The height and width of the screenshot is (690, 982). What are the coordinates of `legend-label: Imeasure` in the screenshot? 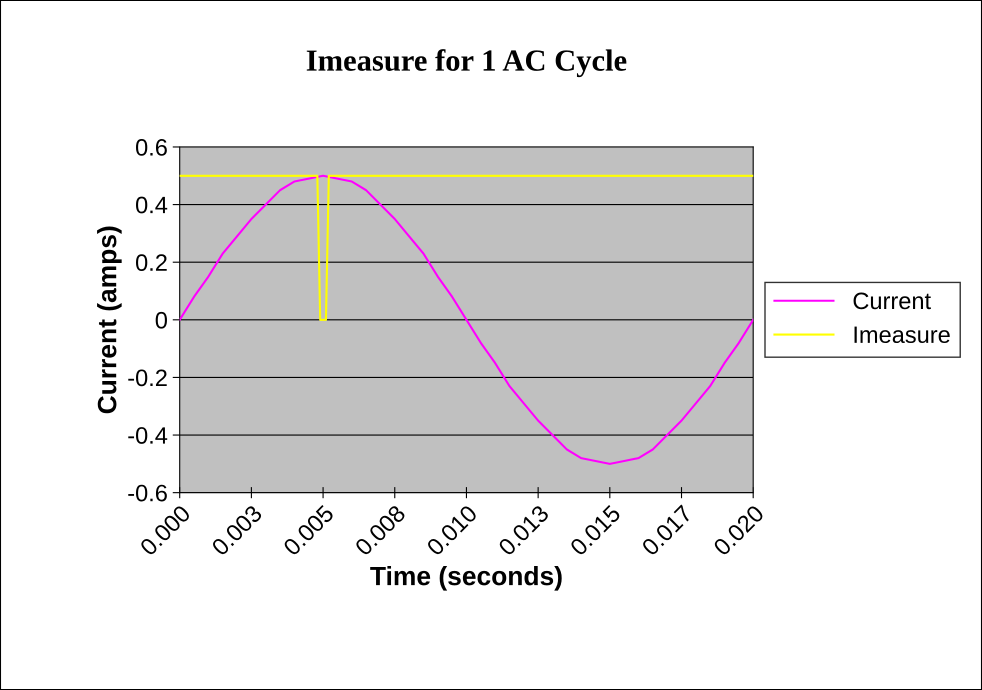 It's located at (902, 335).